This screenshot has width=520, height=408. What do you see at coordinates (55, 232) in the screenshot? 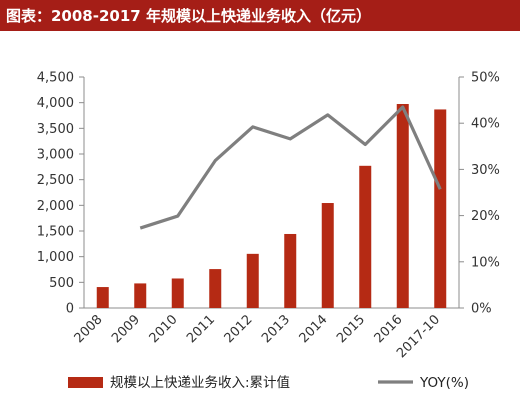
I see `left-tick-label: 1,500` at bounding box center [55, 232].